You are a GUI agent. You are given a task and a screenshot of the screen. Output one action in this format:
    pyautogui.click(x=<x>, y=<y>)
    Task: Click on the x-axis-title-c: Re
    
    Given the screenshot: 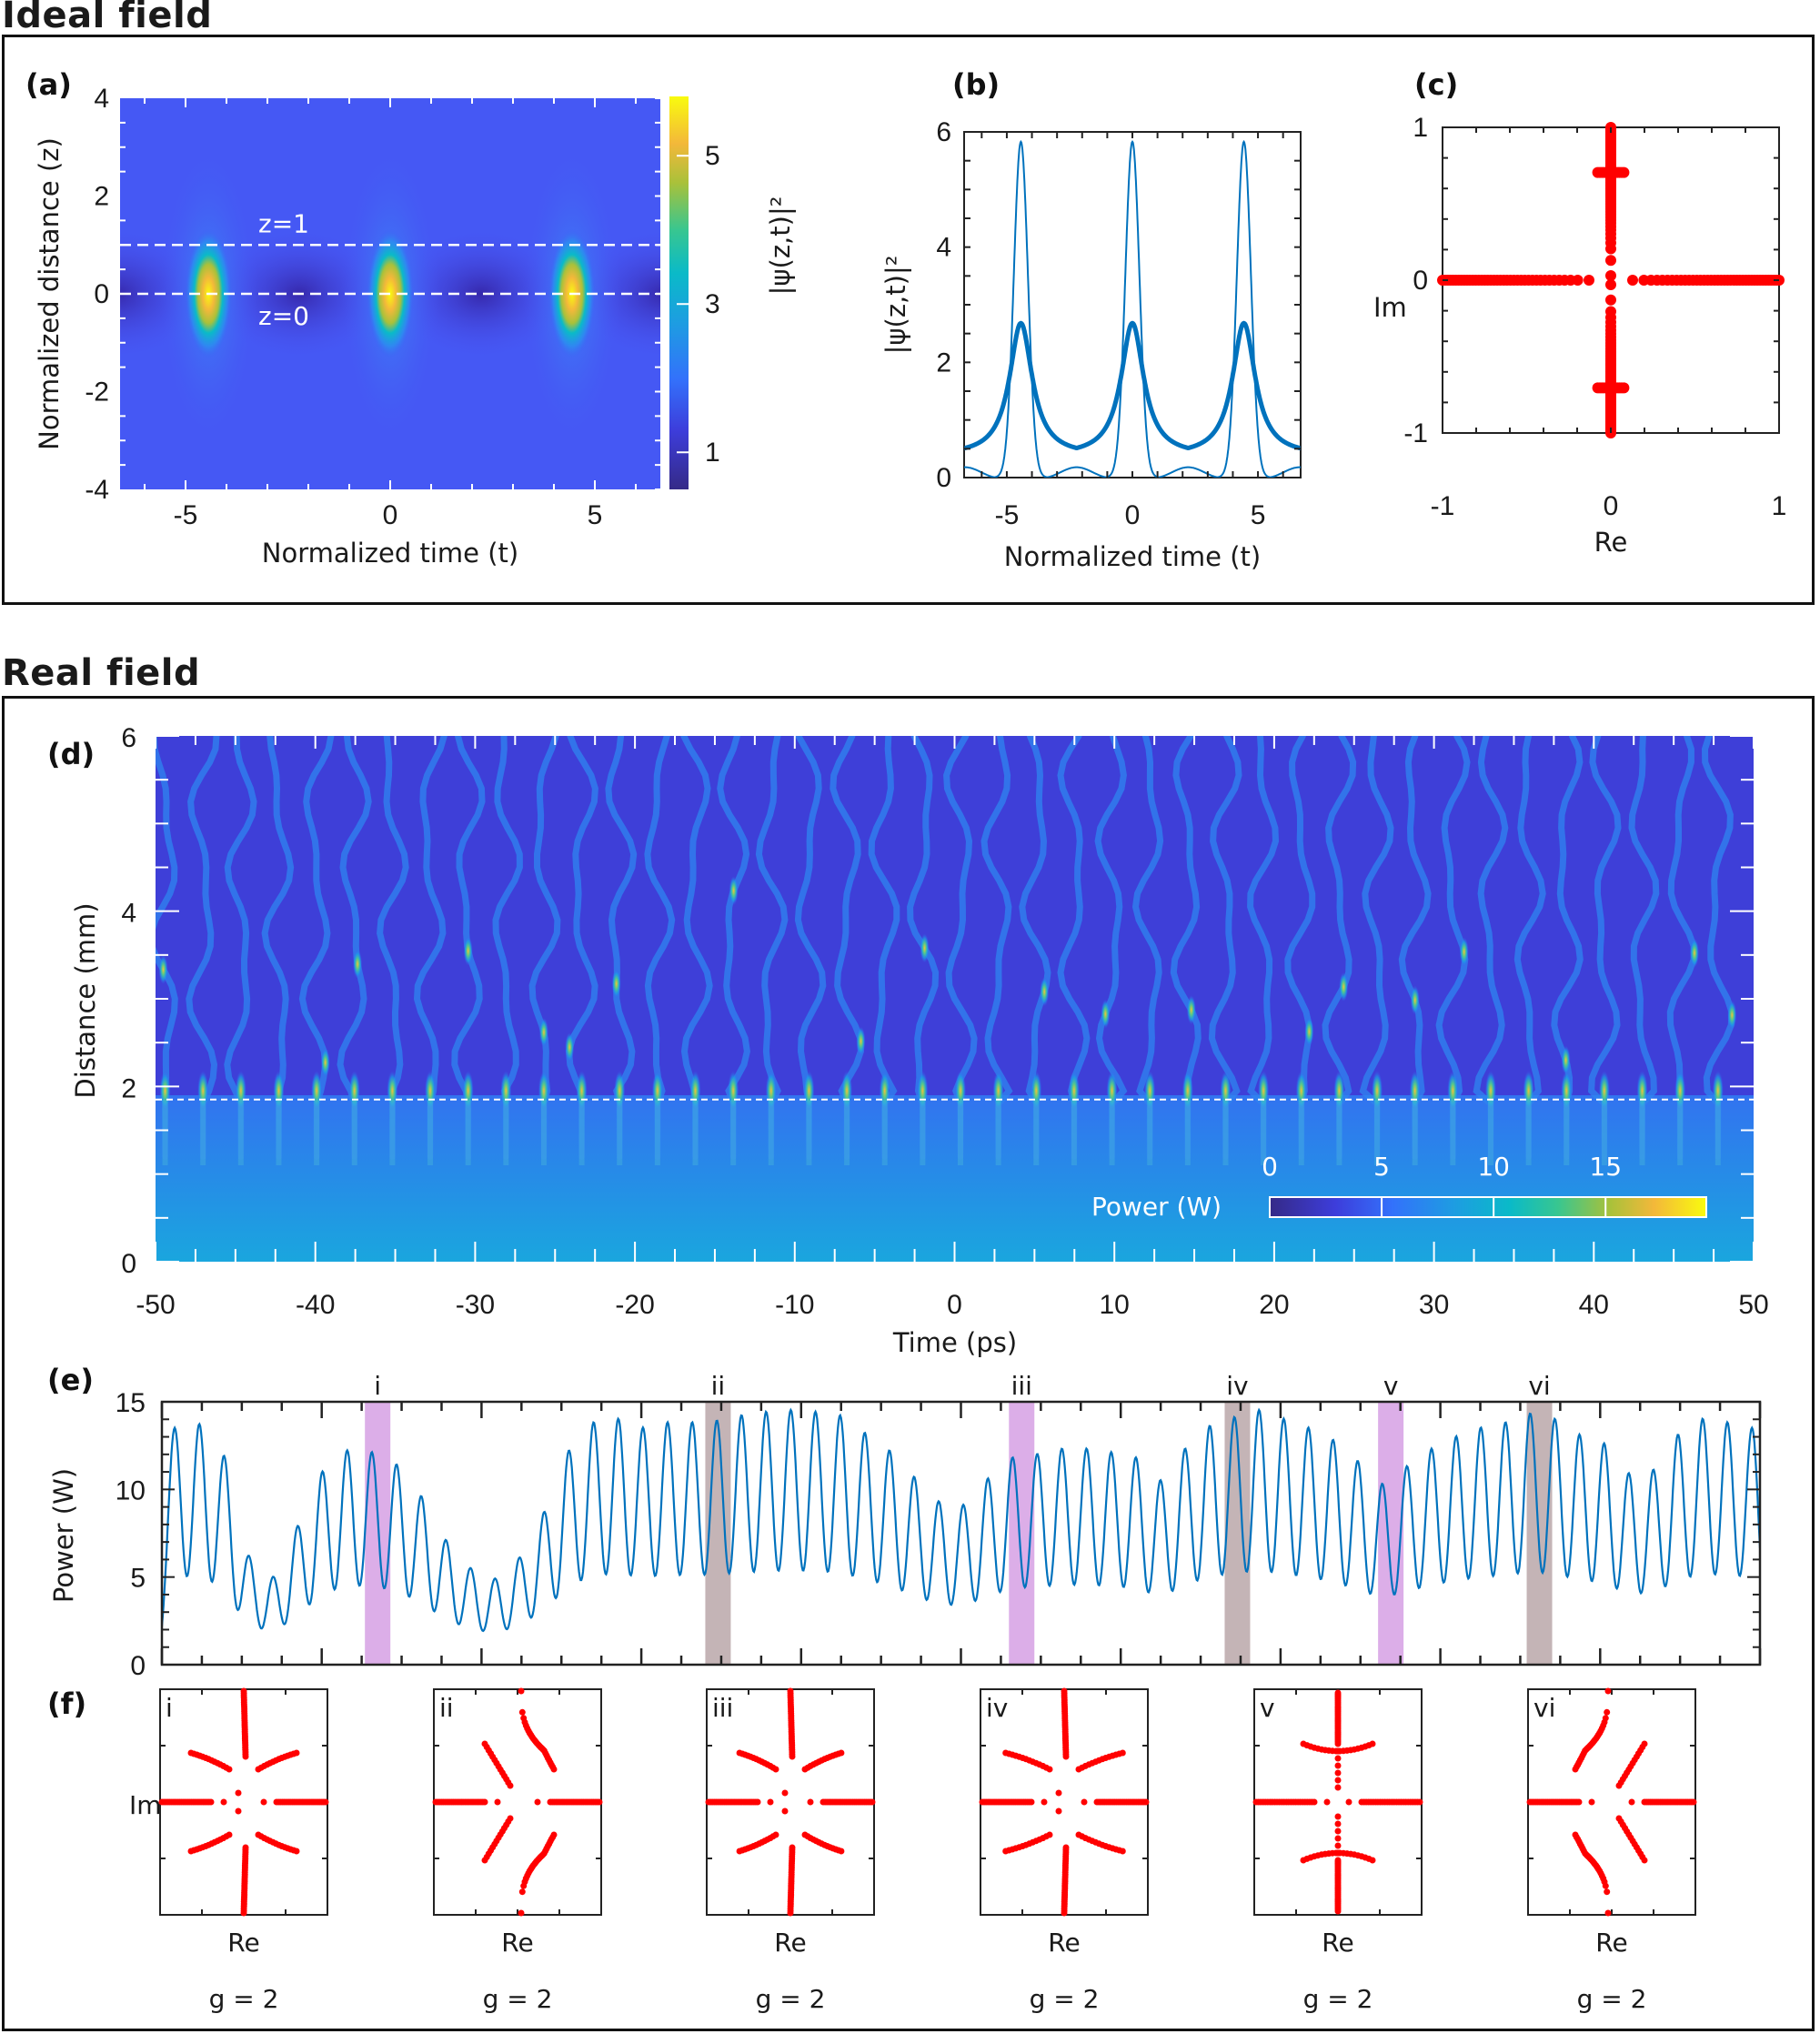 What is the action you would take?
    pyautogui.click(x=1611, y=542)
    